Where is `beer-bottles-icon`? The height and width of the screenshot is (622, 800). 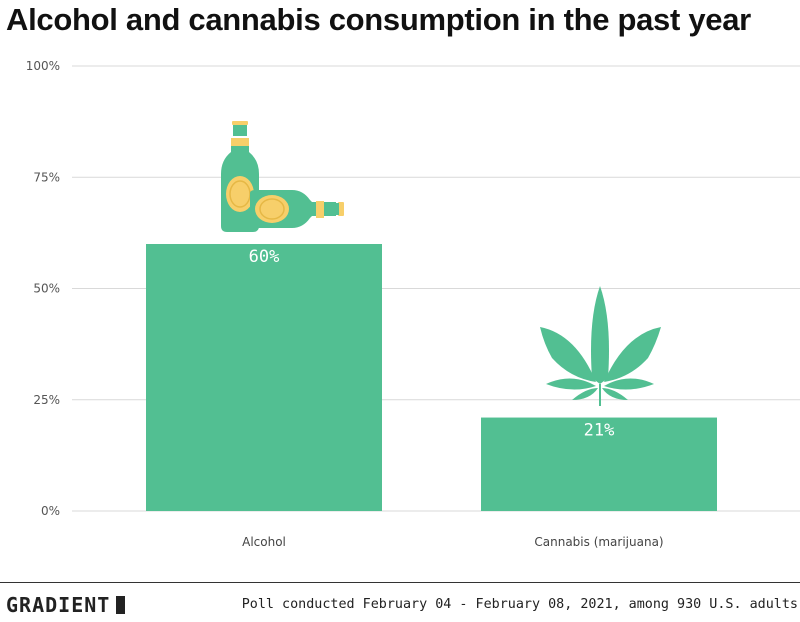
beer-bottles-icon is located at coordinates (282, 176).